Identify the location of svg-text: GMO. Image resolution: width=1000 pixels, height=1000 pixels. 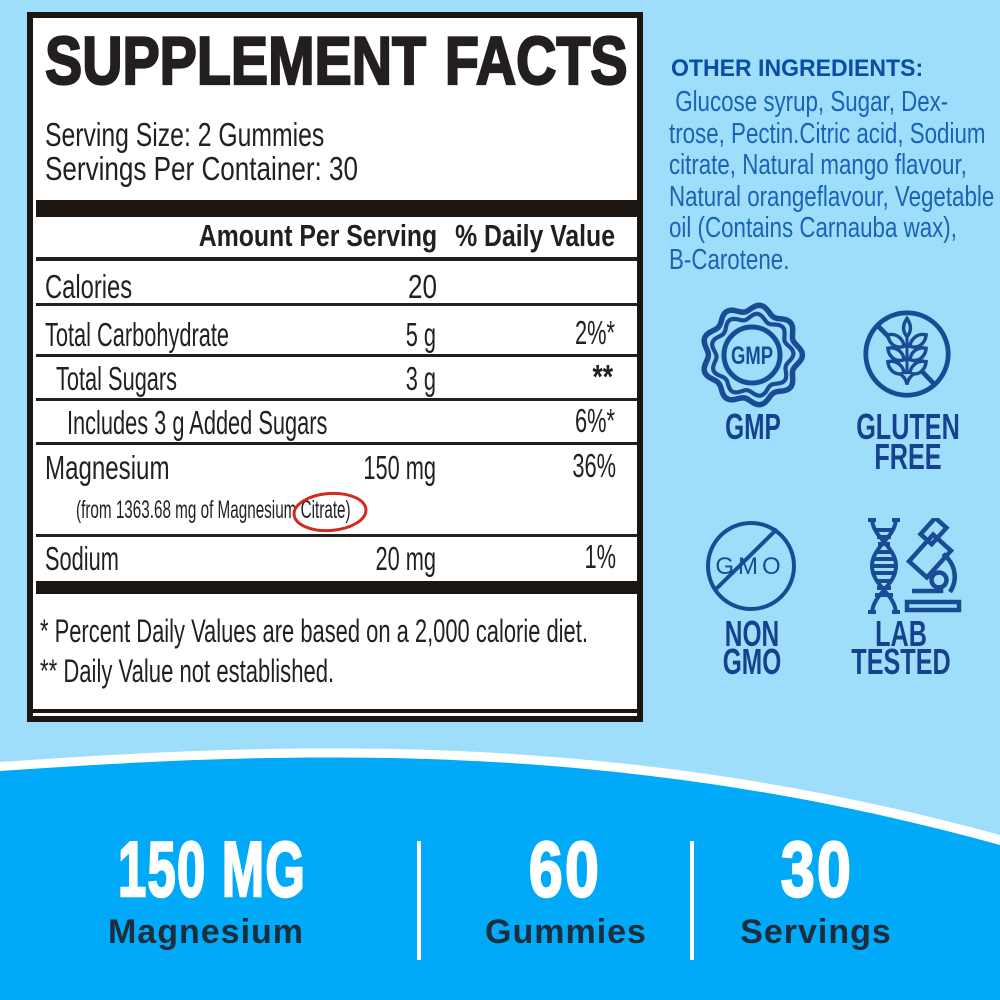
(749, 566).